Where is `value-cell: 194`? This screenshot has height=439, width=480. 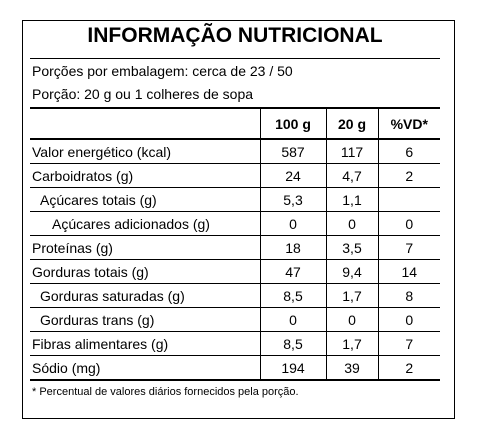 value-cell: 194 is located at coordinates (292, 368).